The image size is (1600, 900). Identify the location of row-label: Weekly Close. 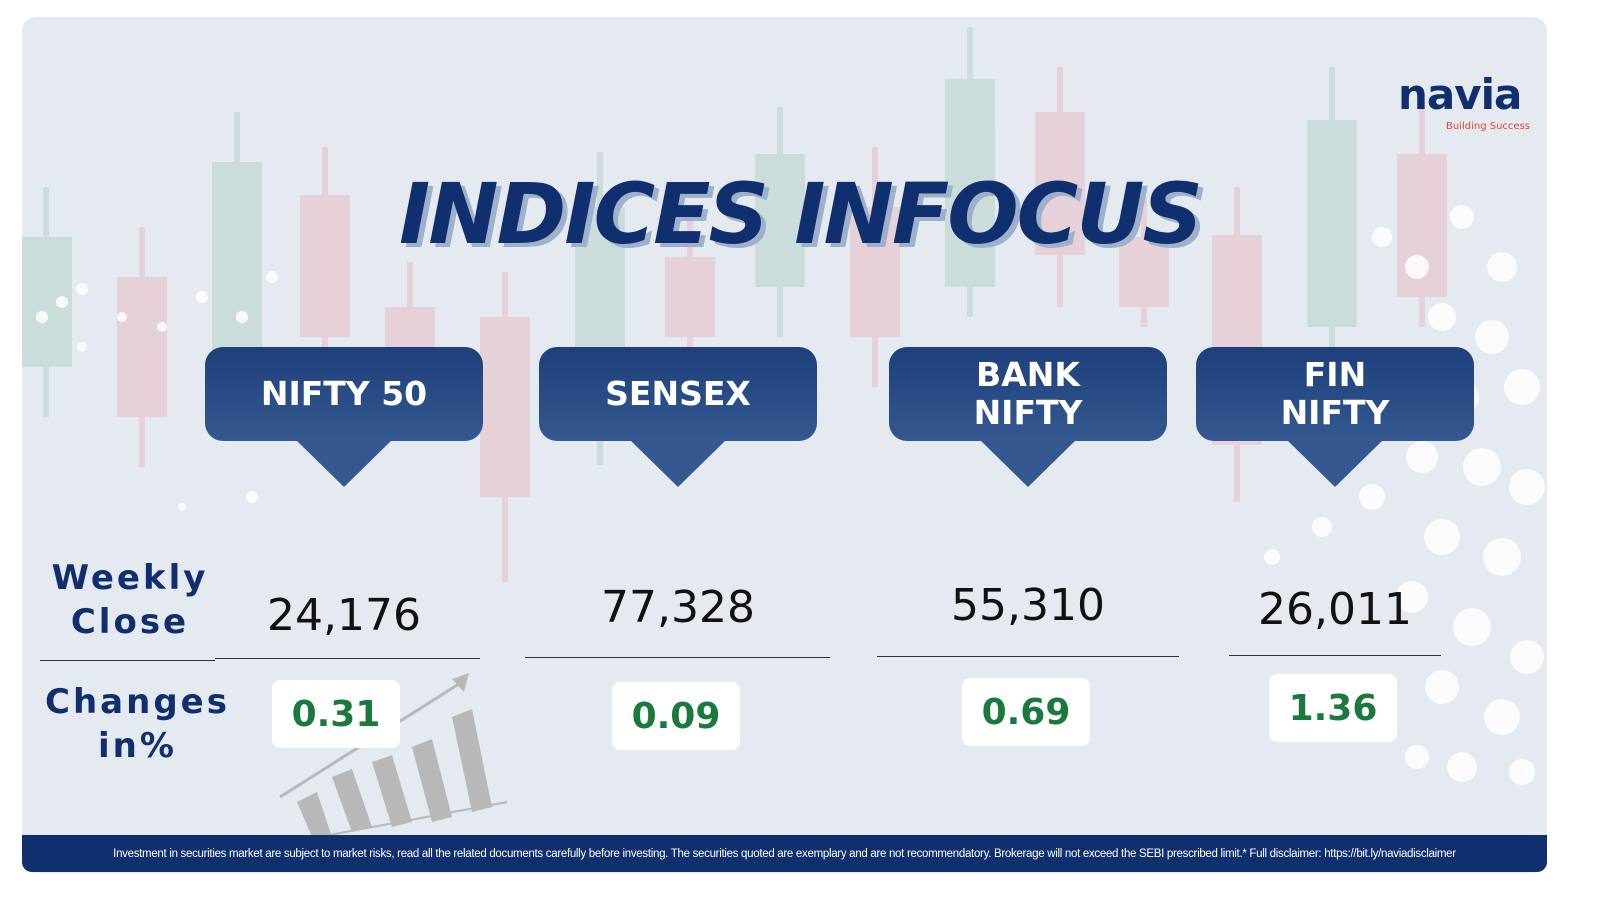
(130, 600).